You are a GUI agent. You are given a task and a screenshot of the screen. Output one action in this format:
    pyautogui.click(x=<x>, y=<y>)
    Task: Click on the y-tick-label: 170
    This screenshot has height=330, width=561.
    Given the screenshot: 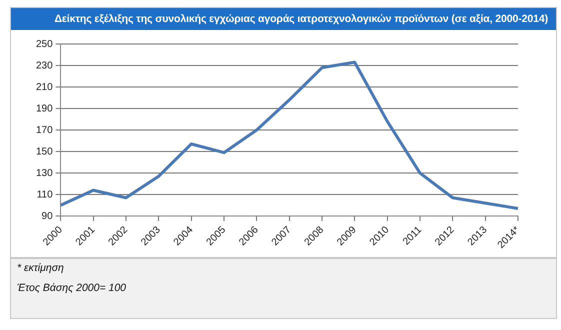 What is the action you would take?
    pyautogui.click(x=45, y=130)
    